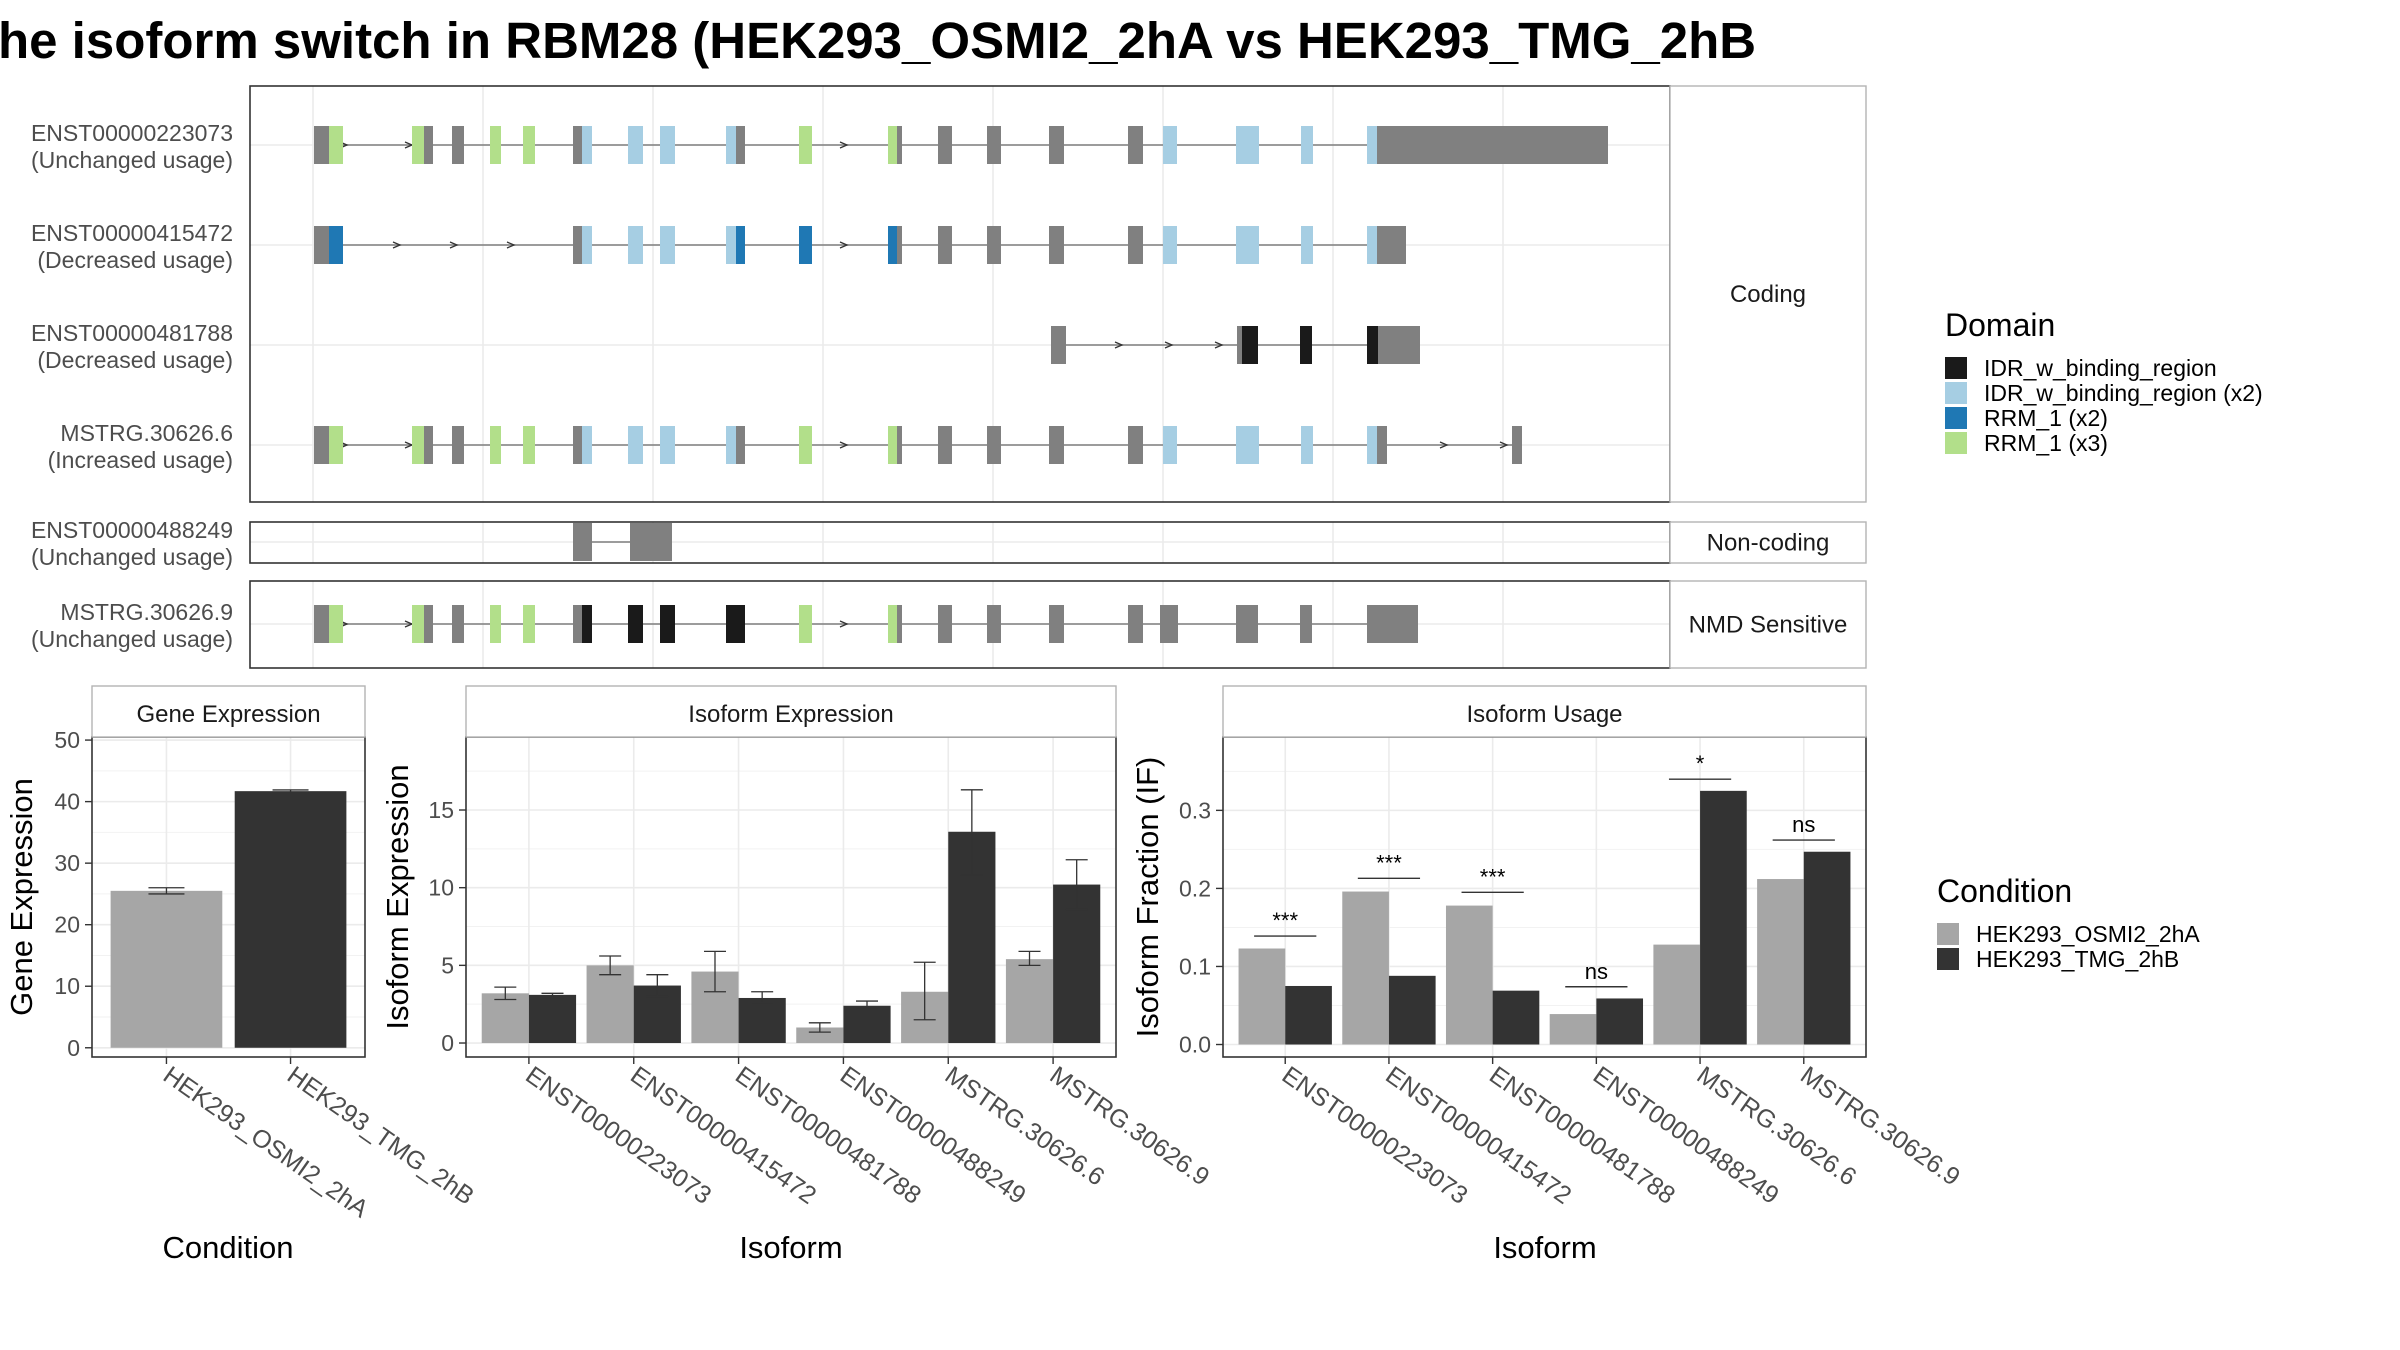 This screenshot has width=2400, height=1350. What do you see at coordinates (1195, 1045) in the screenshot?
I see `y-tick-label: 0.0` at bounding box center [1195, 1045].